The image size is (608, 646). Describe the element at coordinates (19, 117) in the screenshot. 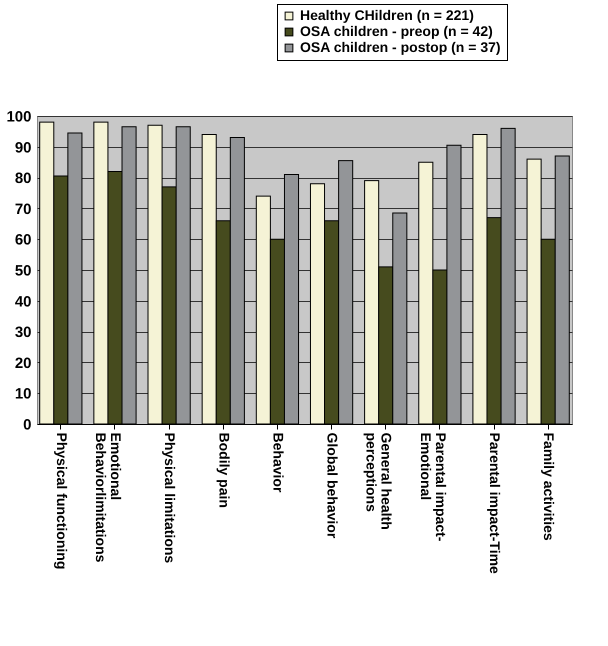

I see `y-tick-label: 100` at that location.